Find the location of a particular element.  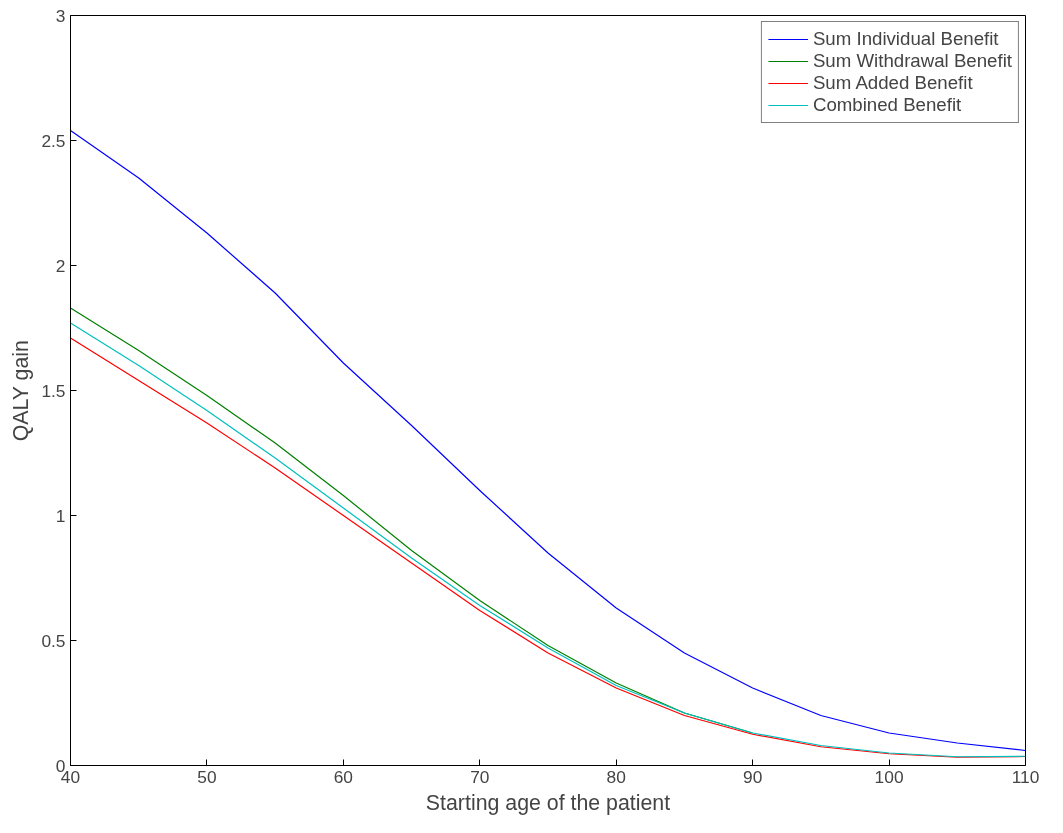

x-tick-label: 50 is located at coordinates (207, 776).